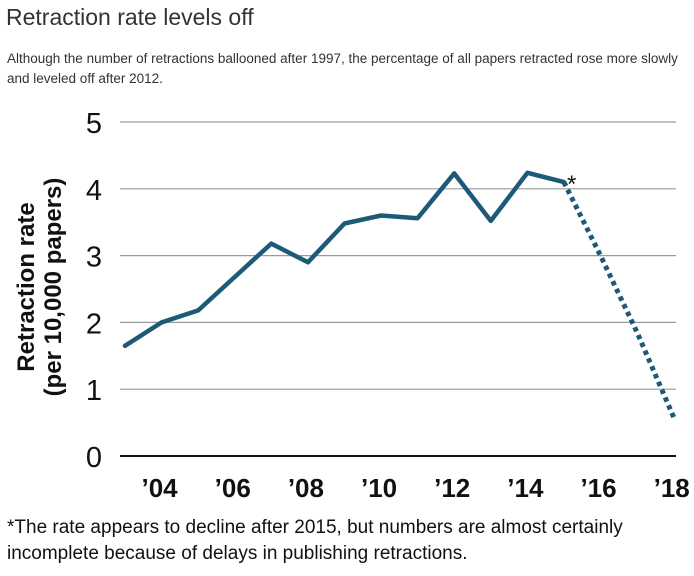  I want to click on x-tick-label: ’10, so click(379, 488).